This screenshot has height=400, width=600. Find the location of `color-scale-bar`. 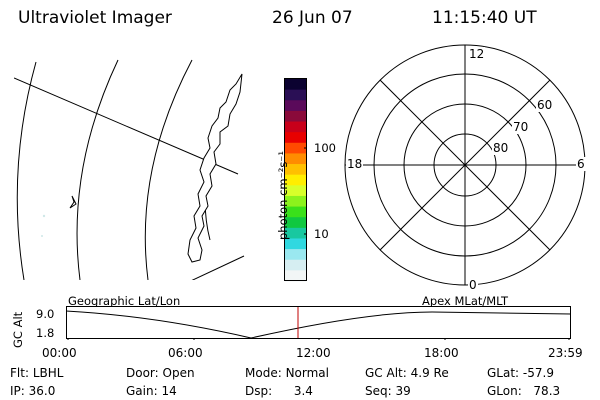

color-scale-bar is located at coordinates (295, 180).